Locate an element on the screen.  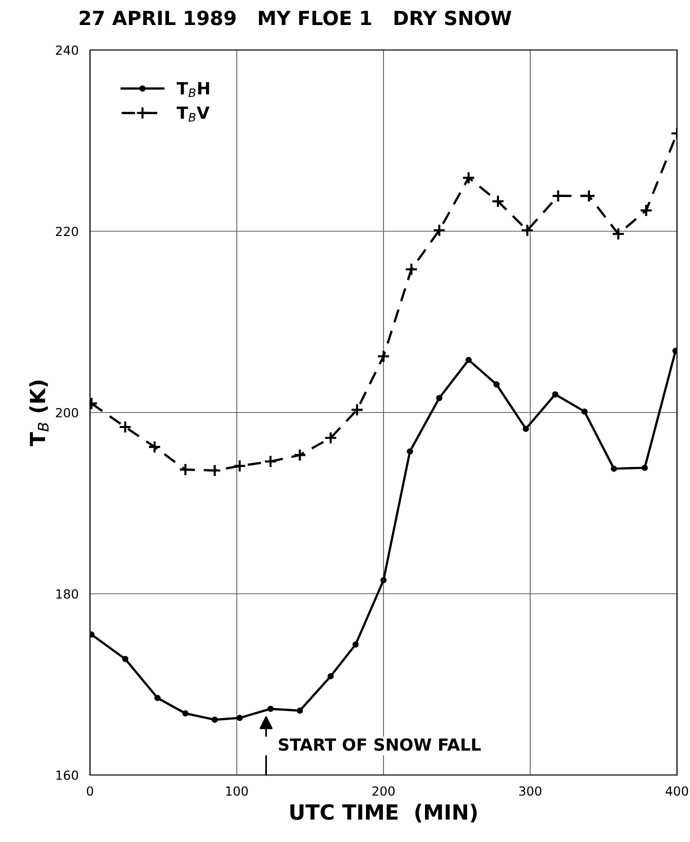
legend-label: T$_{B}$H is located at coordinates (193, 90).